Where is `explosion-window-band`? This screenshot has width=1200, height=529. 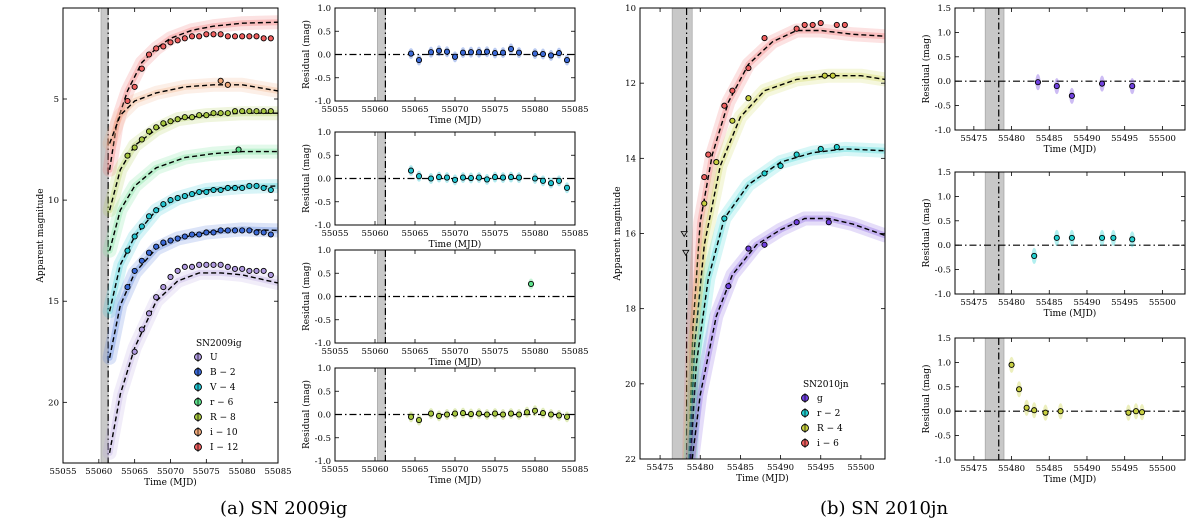
explosion-window-band is located at coordinates (994, 233).